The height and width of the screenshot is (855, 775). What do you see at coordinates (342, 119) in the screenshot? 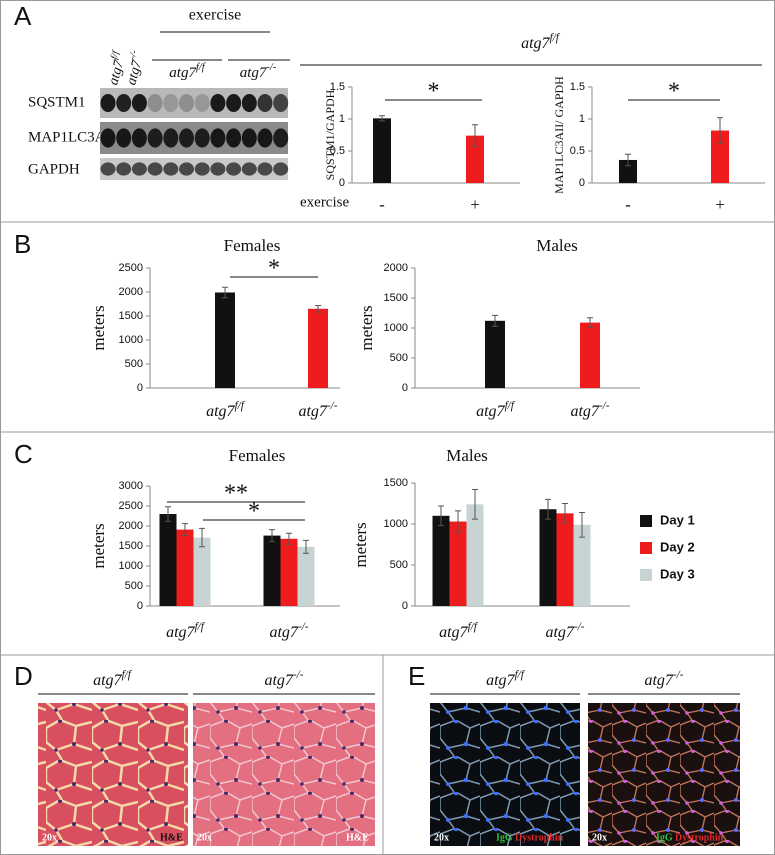
I see `y-tick-label: 1` at bounding box center [342, 119].